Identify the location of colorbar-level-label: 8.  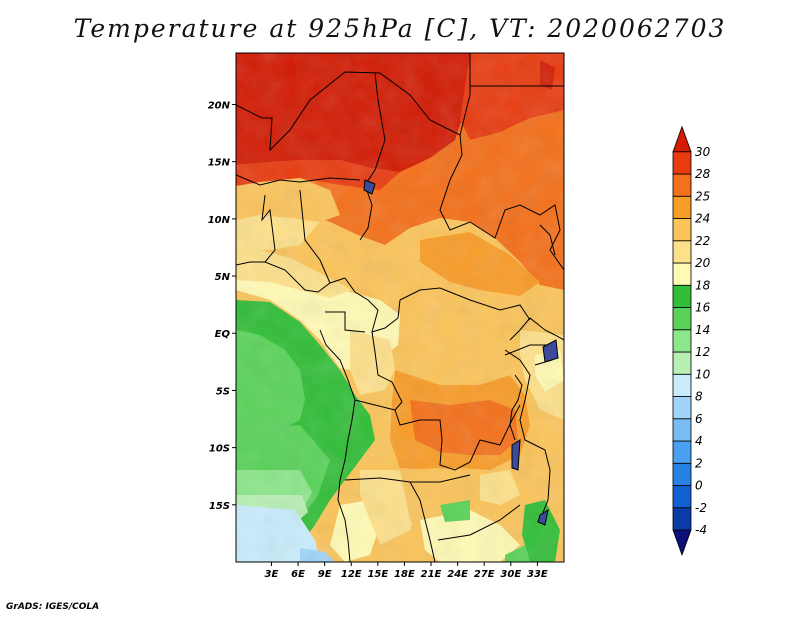
(699, 397).